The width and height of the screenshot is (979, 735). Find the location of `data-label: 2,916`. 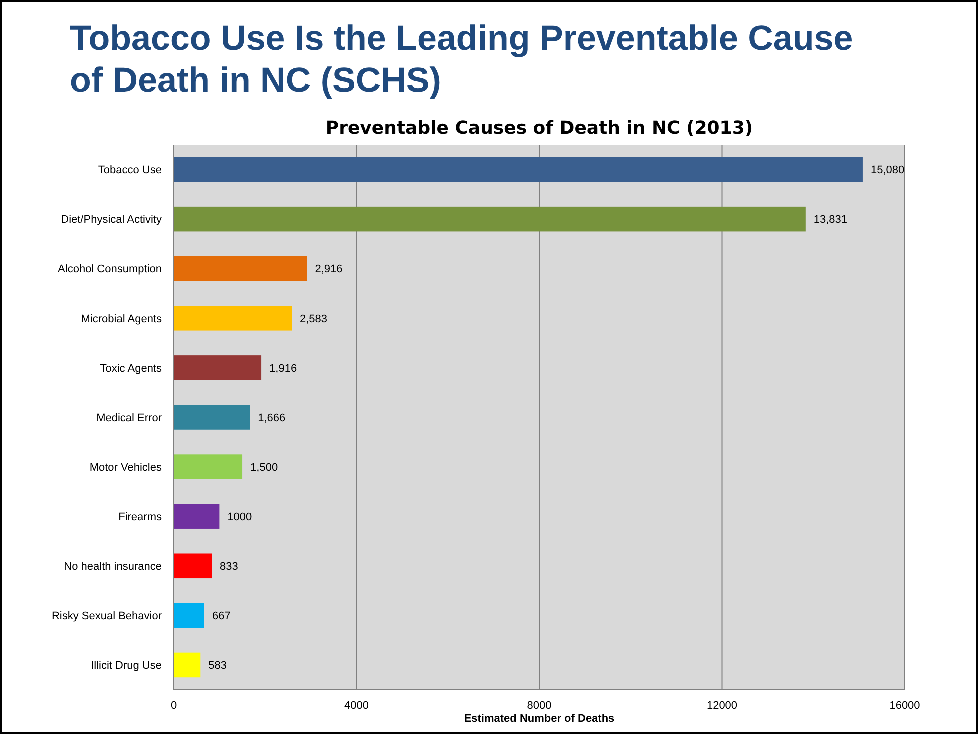

data-label: 2,916 is located at coordinates (329, 270).